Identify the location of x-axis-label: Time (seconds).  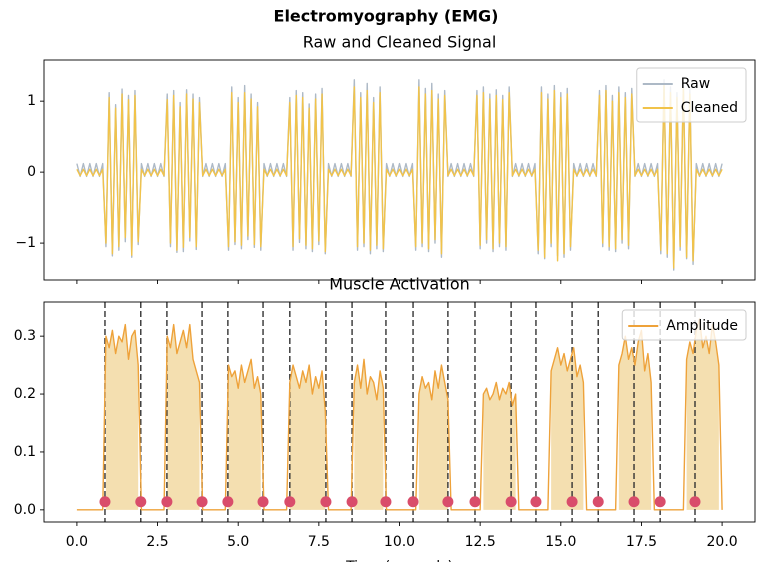
(399, 560).